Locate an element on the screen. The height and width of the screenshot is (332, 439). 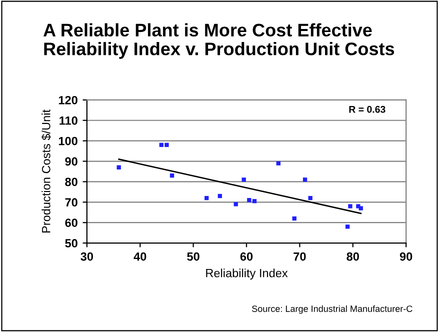
y-tick-label: 70 is located at coordinates (71, 202).